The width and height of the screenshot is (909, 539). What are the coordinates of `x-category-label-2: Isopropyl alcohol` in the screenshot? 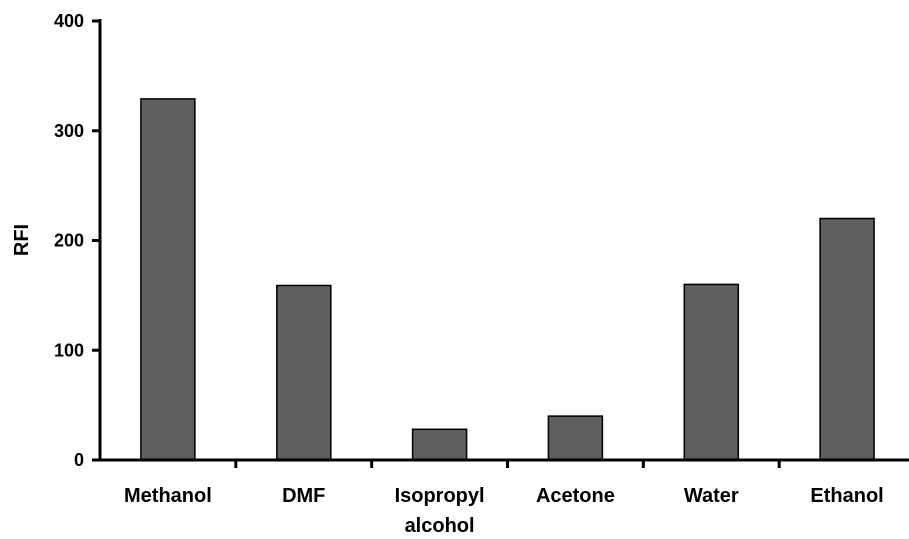 It's located at (440, 511).